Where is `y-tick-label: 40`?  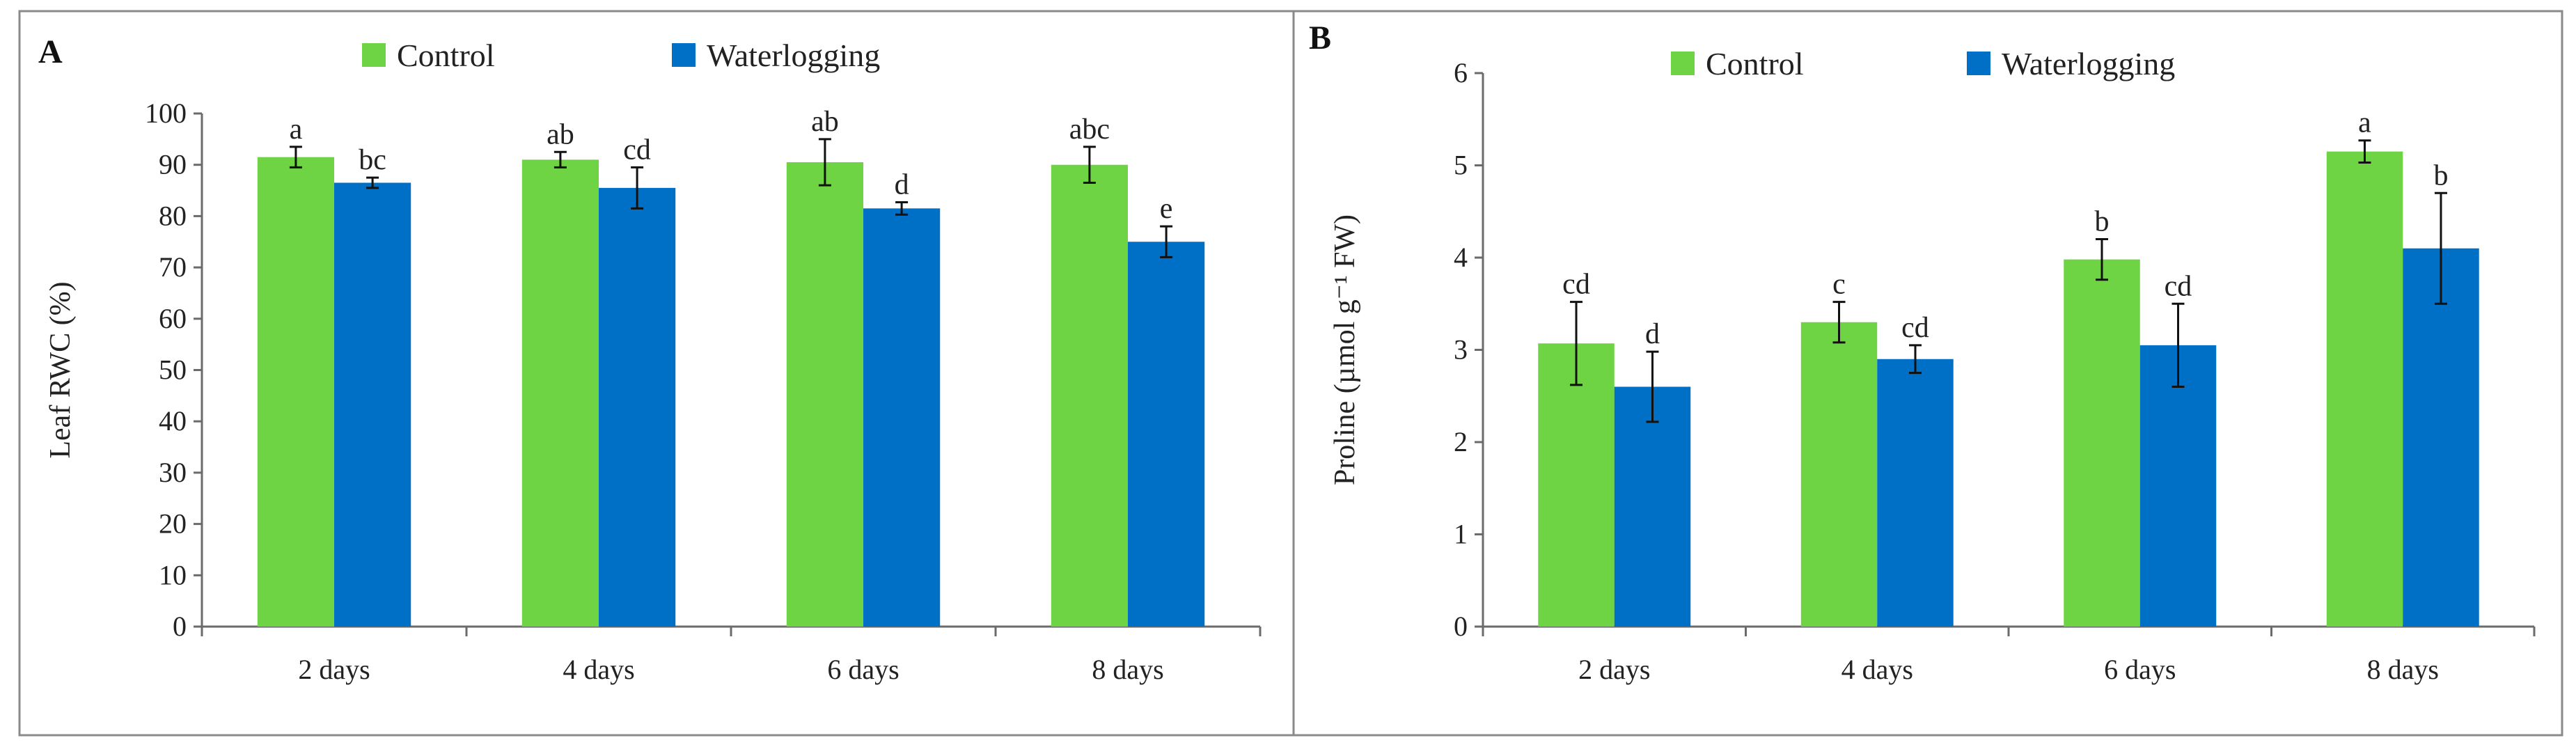
y-tick-label: 40 is located at coordinates (173, 421).